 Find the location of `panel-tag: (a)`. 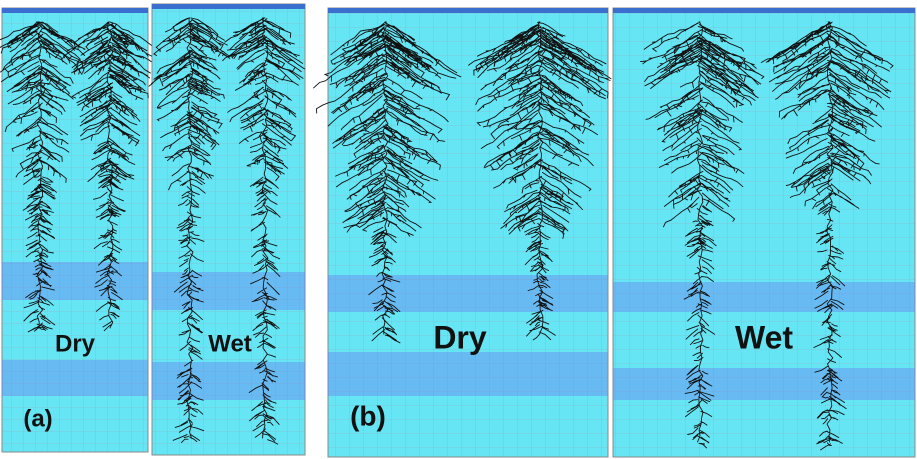

panel-tag: (a) is located at coordinates (37, 418).